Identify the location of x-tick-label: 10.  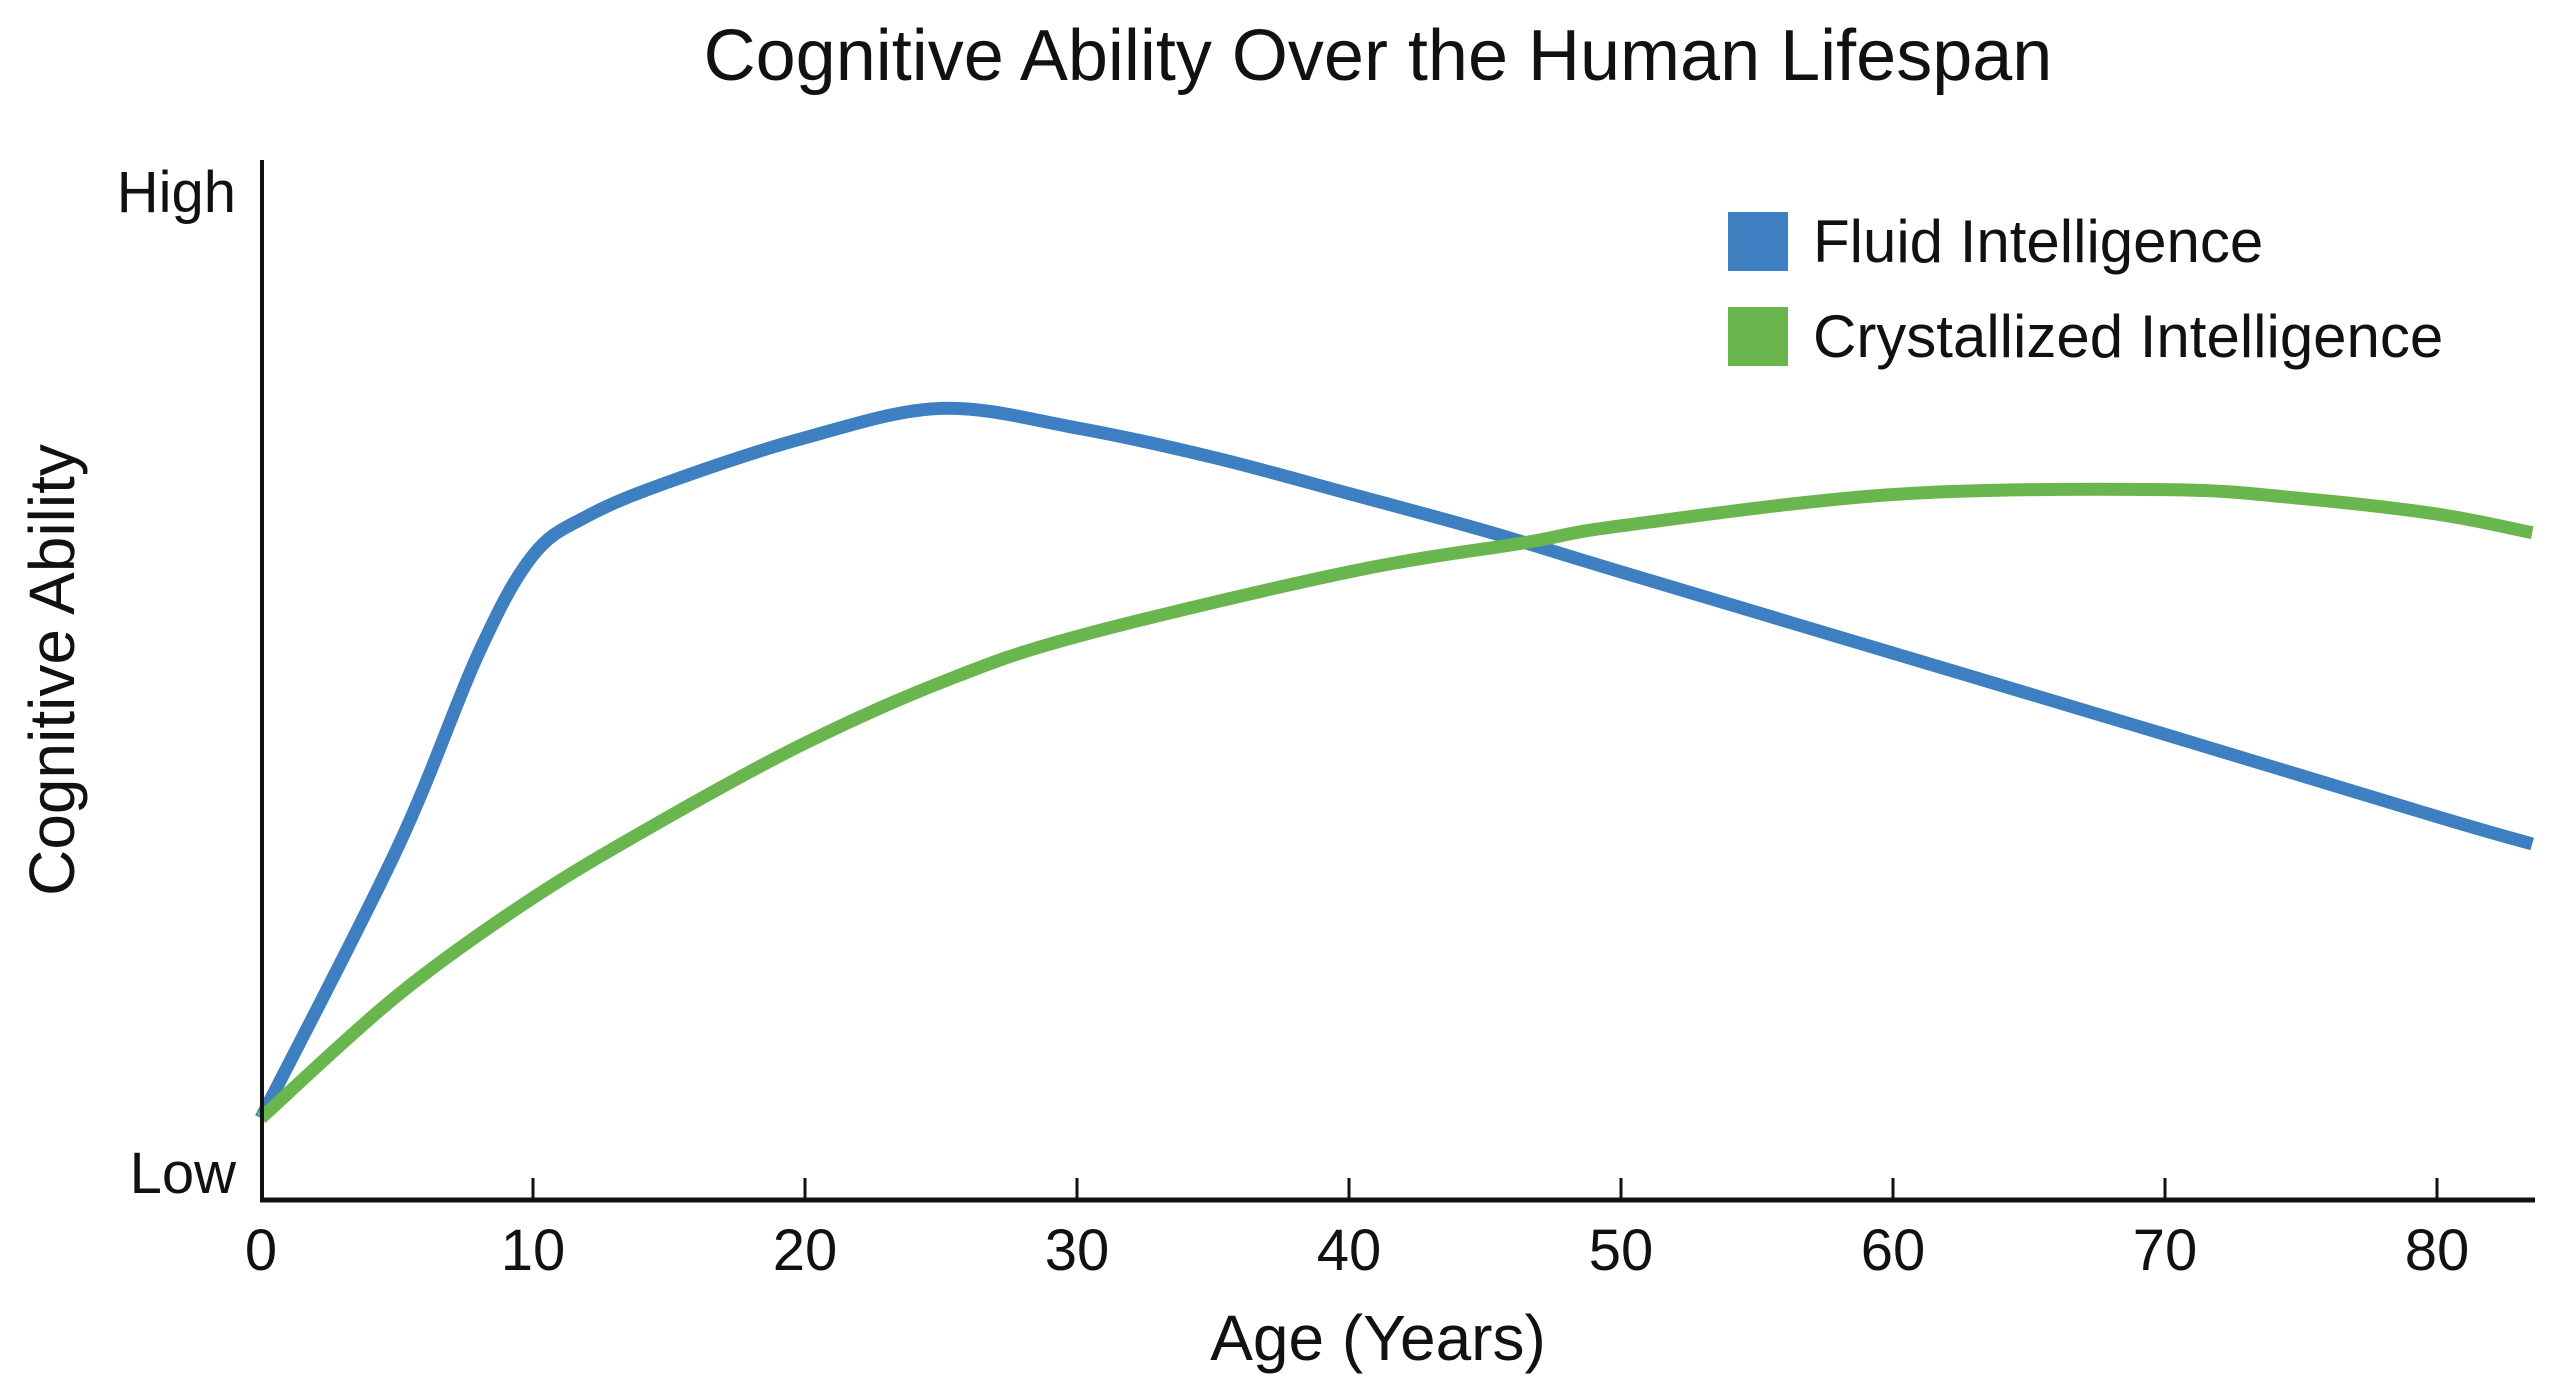
(533, 1250).